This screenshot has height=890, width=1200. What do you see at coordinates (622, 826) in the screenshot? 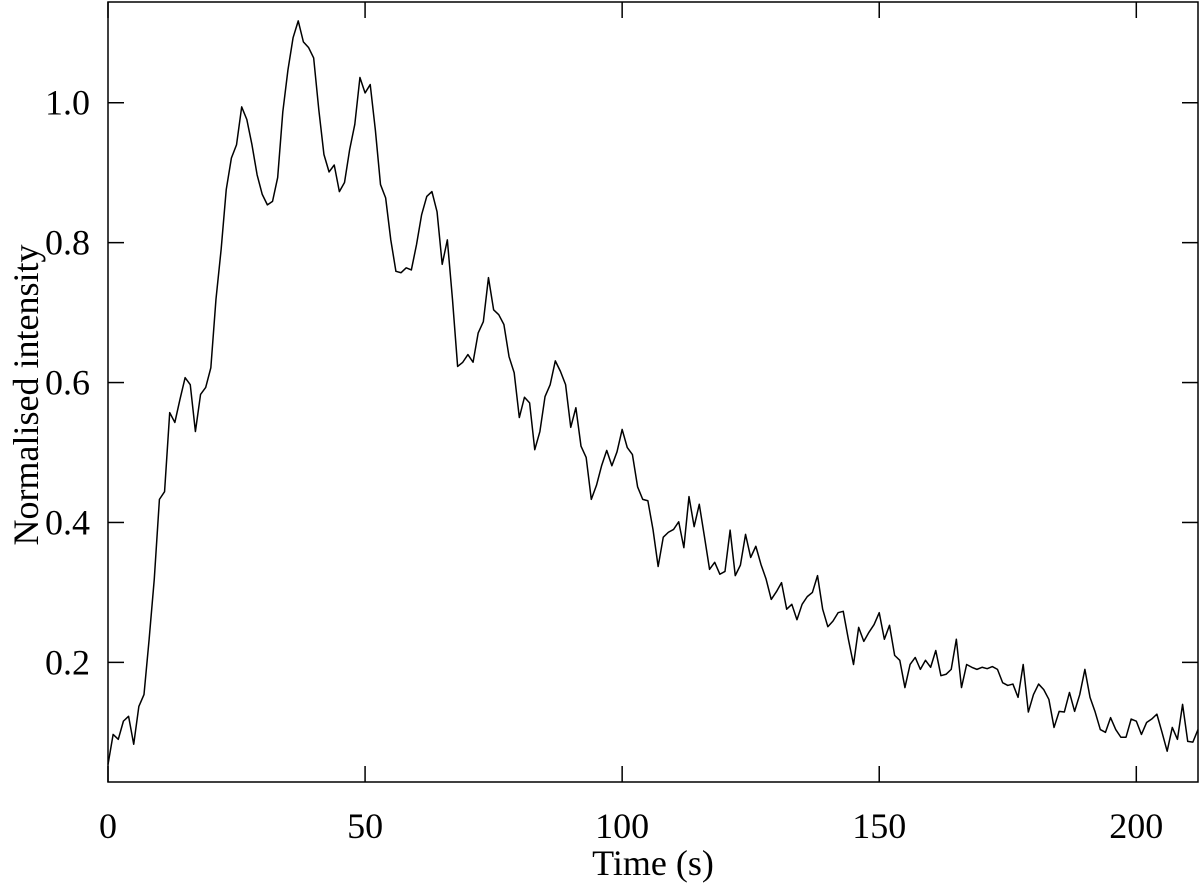
I see `x-tick-label: 100` at bounding box center [622, 826].